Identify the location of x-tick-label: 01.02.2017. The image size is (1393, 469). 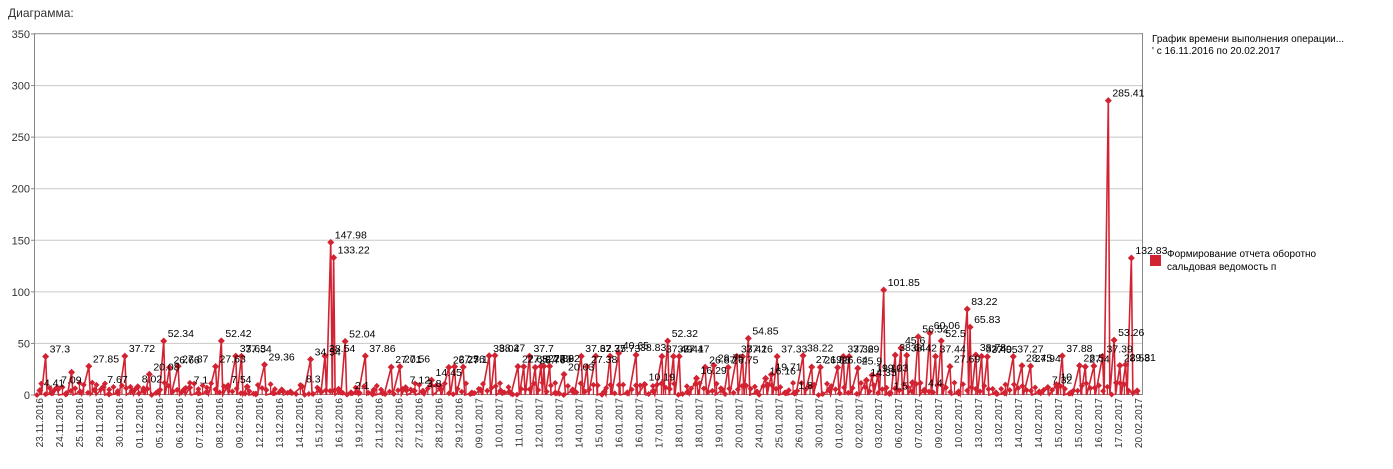
(839, 423).